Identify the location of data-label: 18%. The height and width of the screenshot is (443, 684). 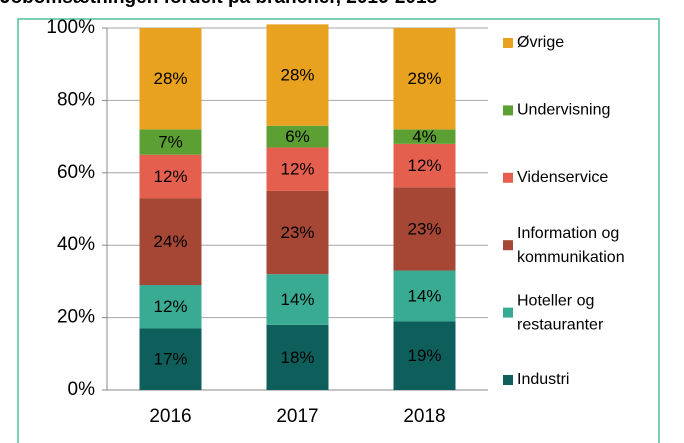
(297, 357).